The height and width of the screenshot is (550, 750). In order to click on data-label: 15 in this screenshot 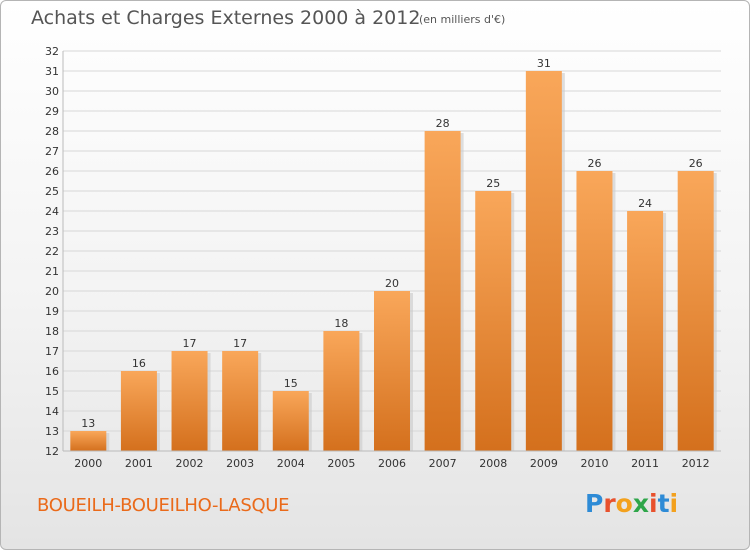, I will do `click(291, 383)`.